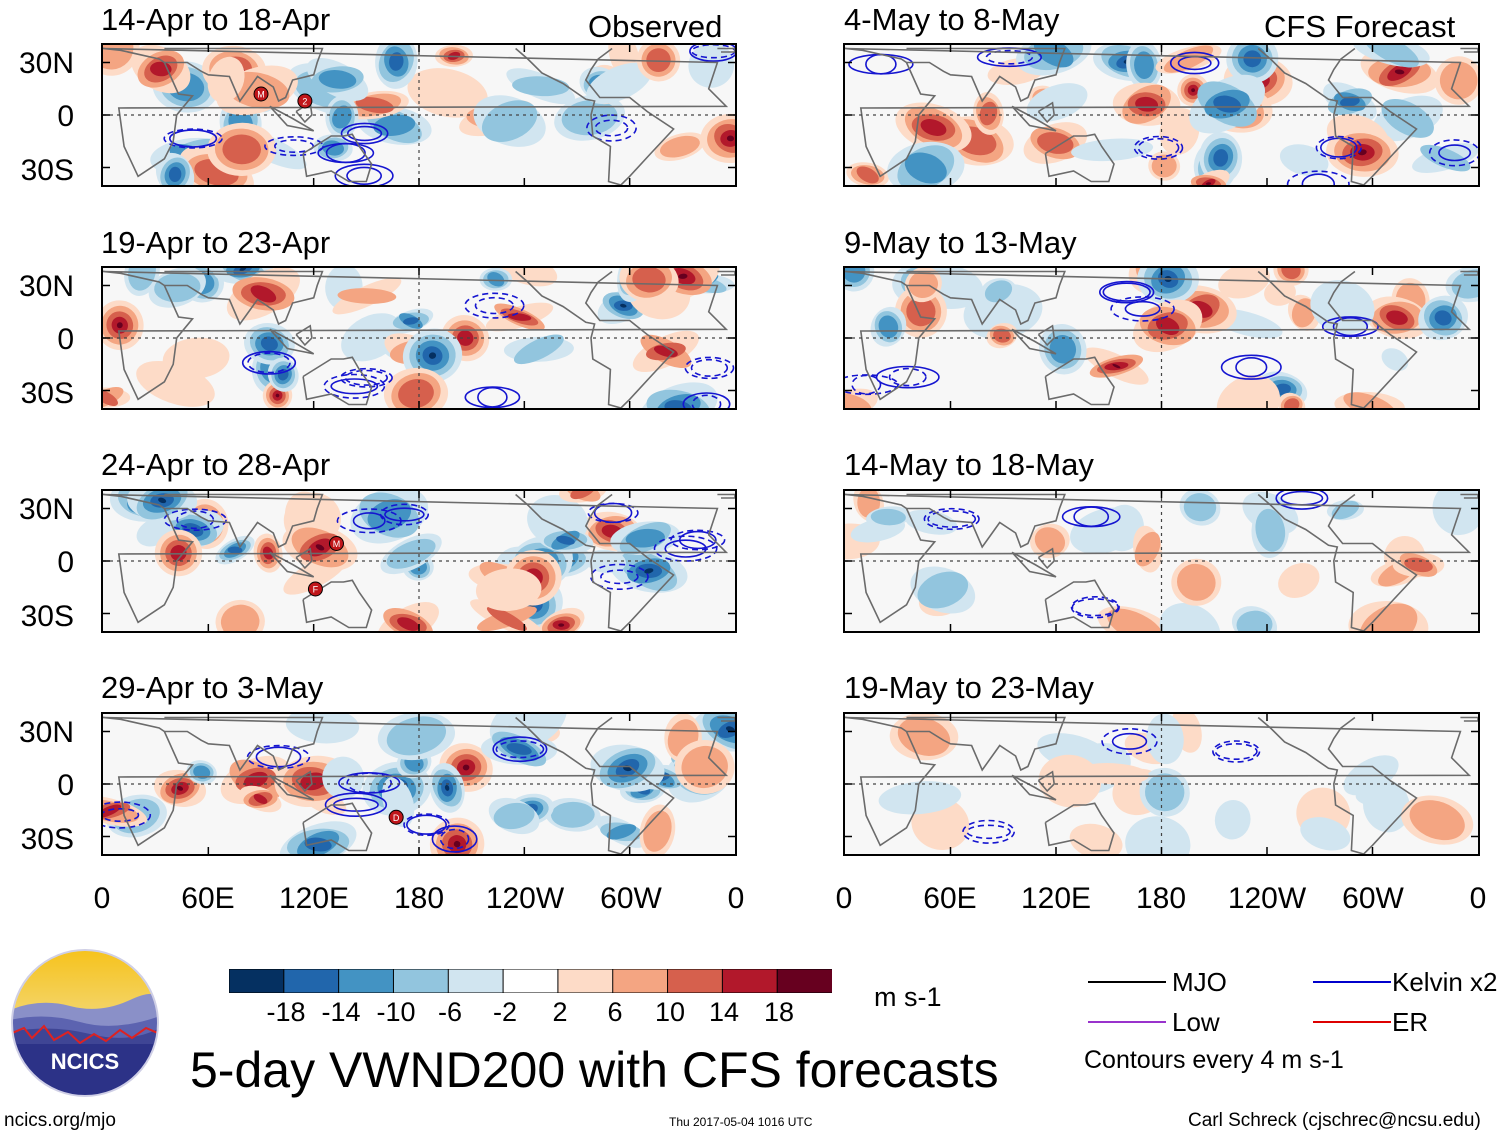  What do you see at coordinates (670, 1012) in the screenshot?
I see `colorbar-label: 10` at bounding box center [670, 1012].